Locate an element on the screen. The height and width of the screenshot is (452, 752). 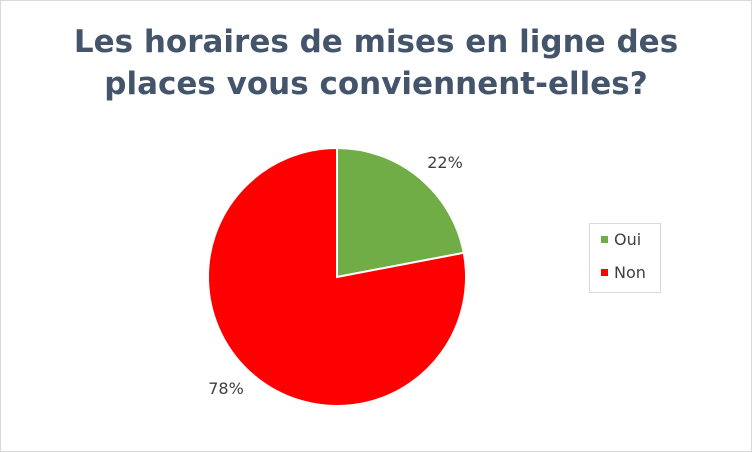
legend-item-non: Non is located at coordinates (623, 272).